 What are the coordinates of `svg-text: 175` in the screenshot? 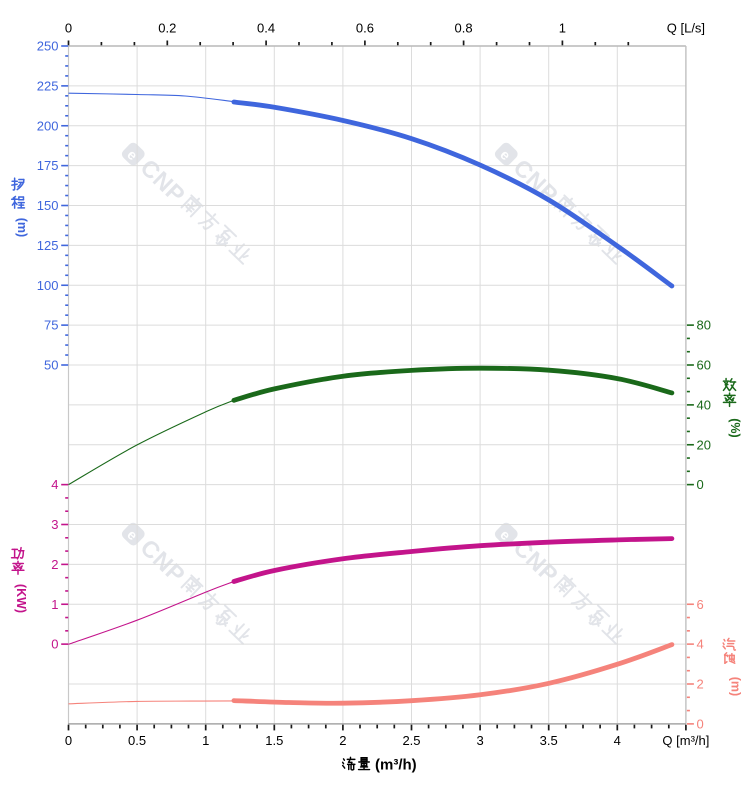 It's located at (48, 165).